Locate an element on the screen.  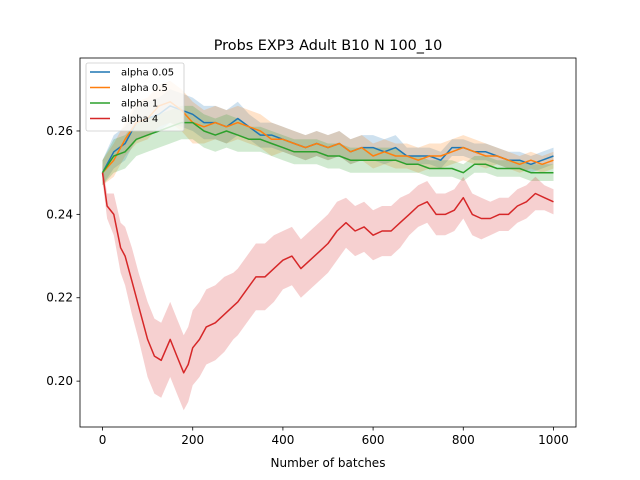
x-tick-label: 600 is located at coordinates (373, 440).